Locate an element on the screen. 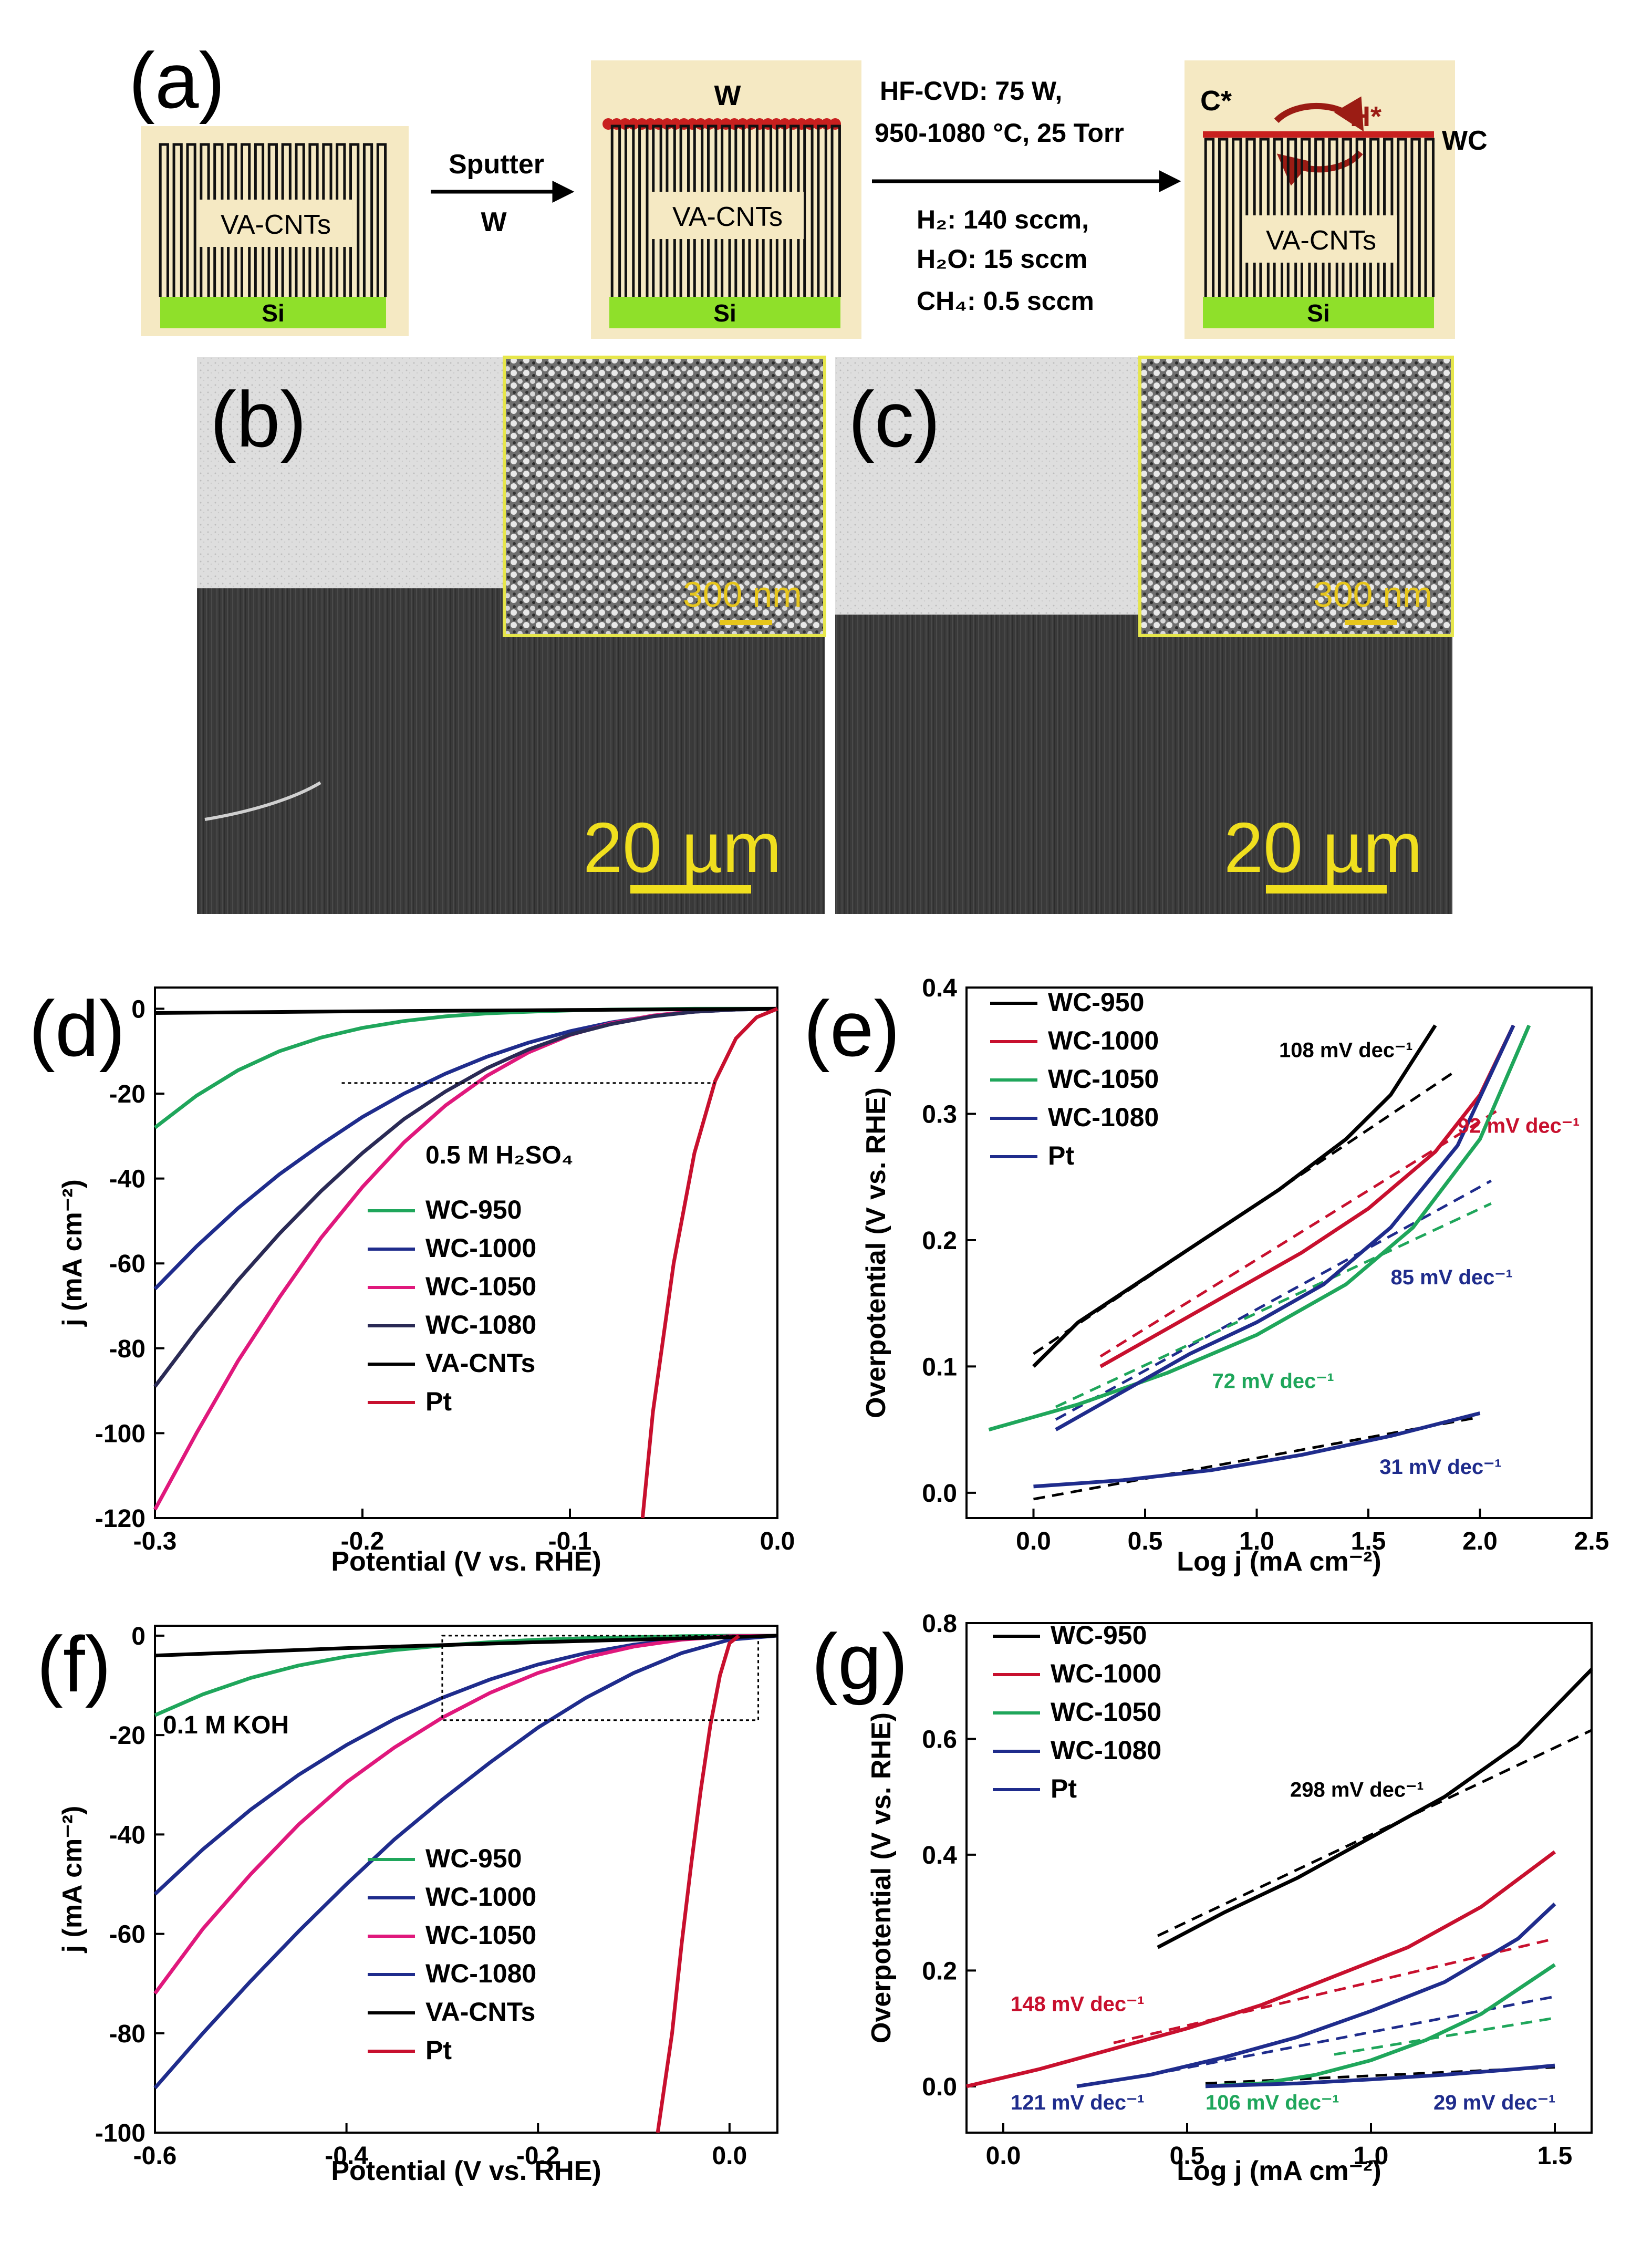  panel-c: 300 nm (c) 20 µm is located at coordinates (1144, 635).